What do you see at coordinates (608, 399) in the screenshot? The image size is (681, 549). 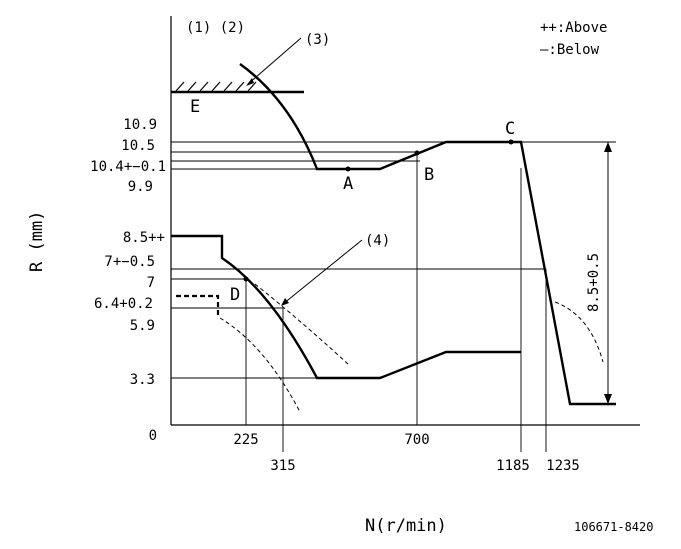 I see `dimension-arrow-bottom` at bounding box center [608, 399].